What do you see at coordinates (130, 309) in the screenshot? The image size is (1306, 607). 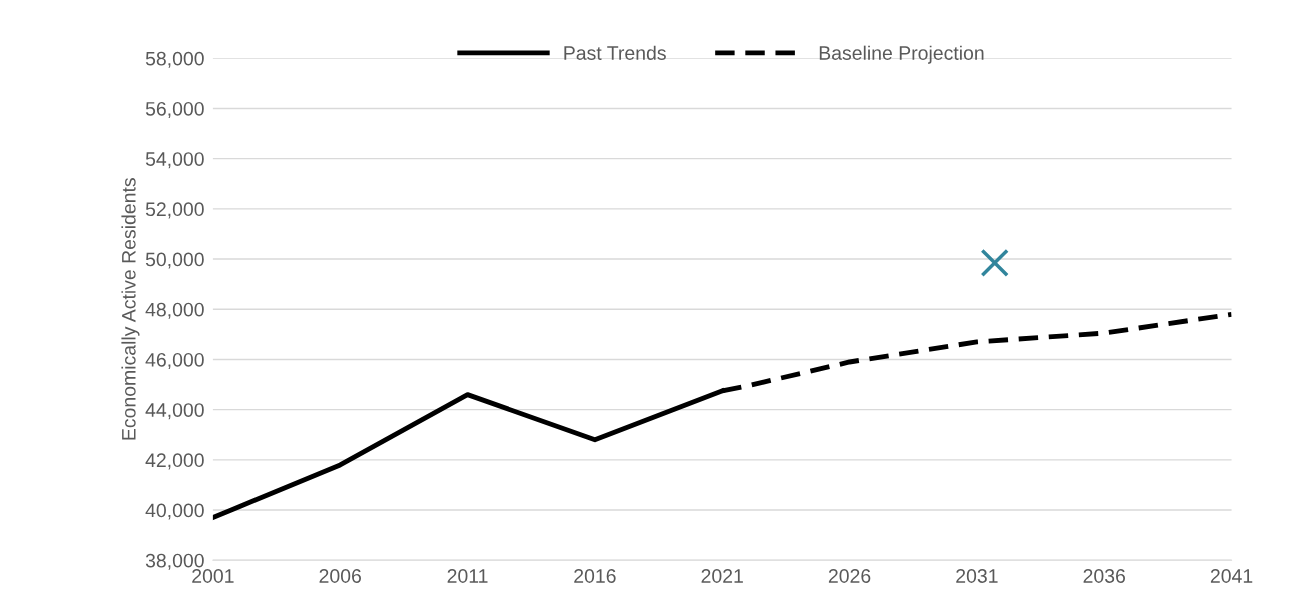 I see `y-axis-title: Economically Active Residents` at bounding box center [130, 309].